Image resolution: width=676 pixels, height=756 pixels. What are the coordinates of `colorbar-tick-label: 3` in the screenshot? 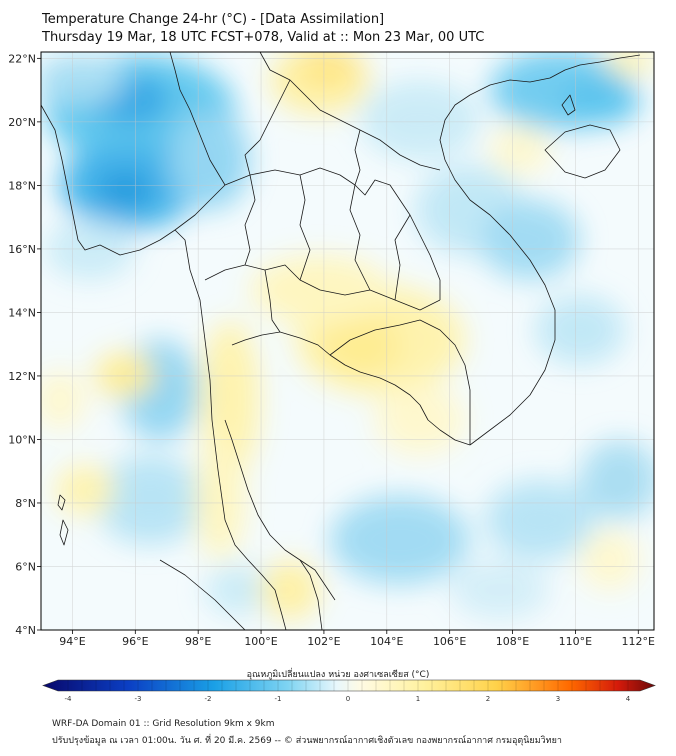 It's located at (558, 699).